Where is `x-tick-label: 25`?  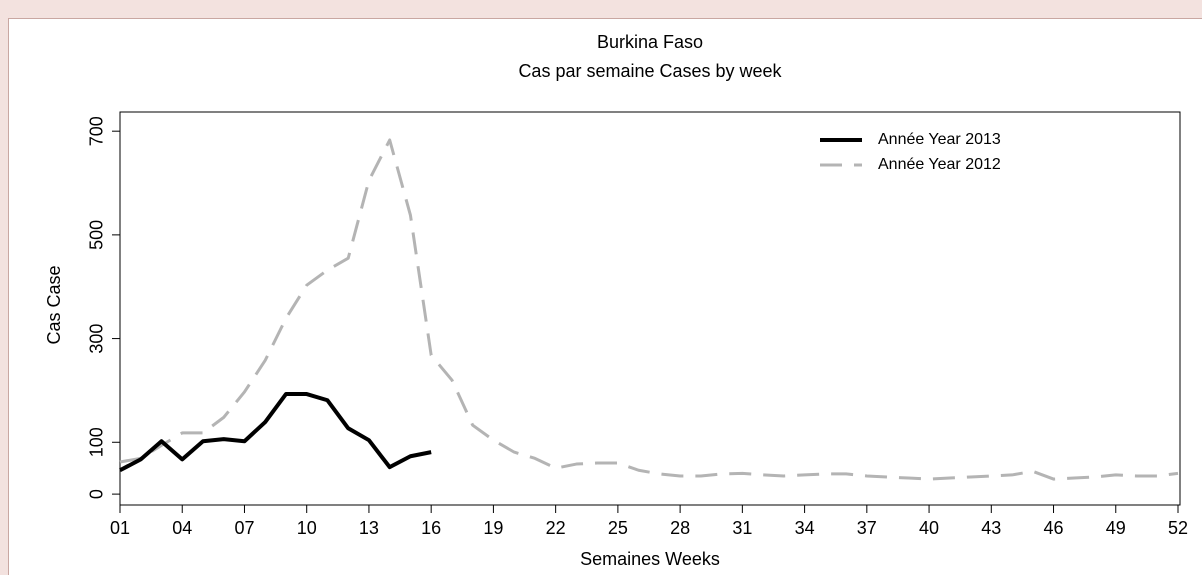 x-tick-label: 25 is located at coordinates (618, 528).